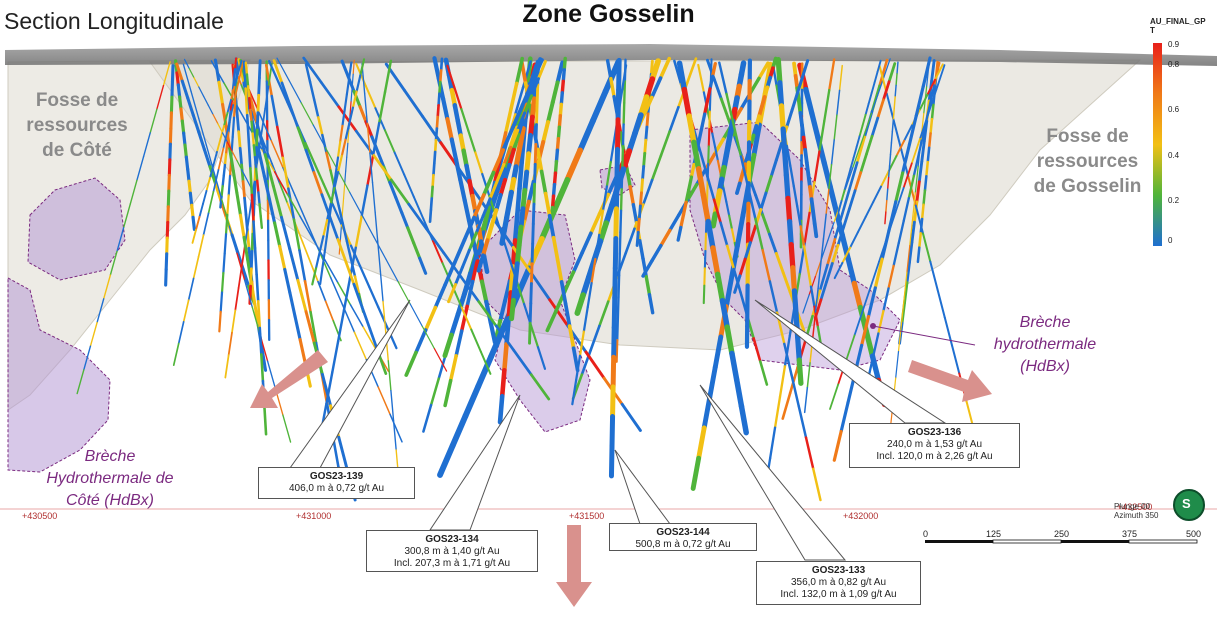 The image size is (1217, 622). What do you see at coordinates (1087, 161) in the screenshot?
I see `pit-label-gosselin: Fosse de ressources de Gosselin` at bounding box center [1087, 161].